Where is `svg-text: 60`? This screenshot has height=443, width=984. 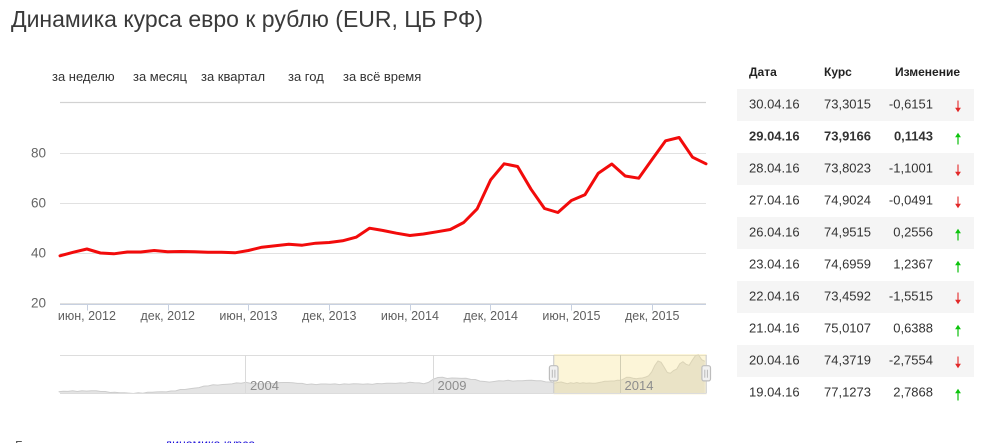 svg-text: 60 is located at coordinates (38, 203).